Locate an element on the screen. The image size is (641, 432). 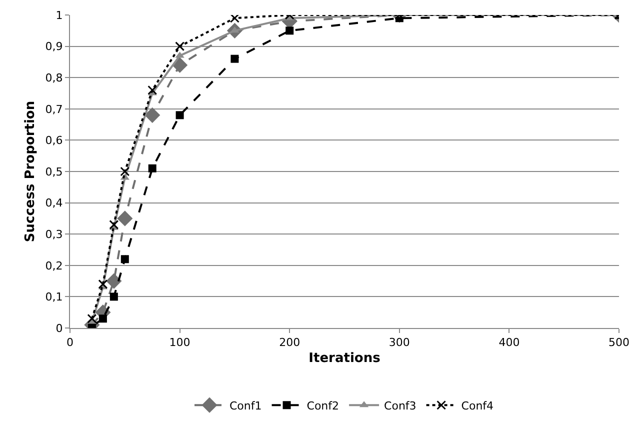
x-tick-label: 400 is located at coordinates (509, 343).